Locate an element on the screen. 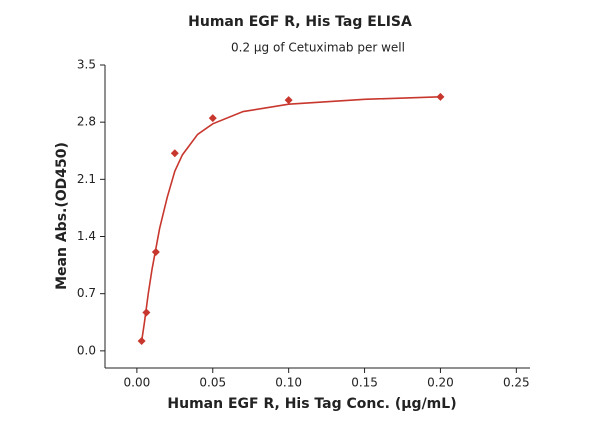 Image resolution: width=600 pixels, height=421 pixels. y-tick-label: 0.0 is located at coordinates (86, 350).